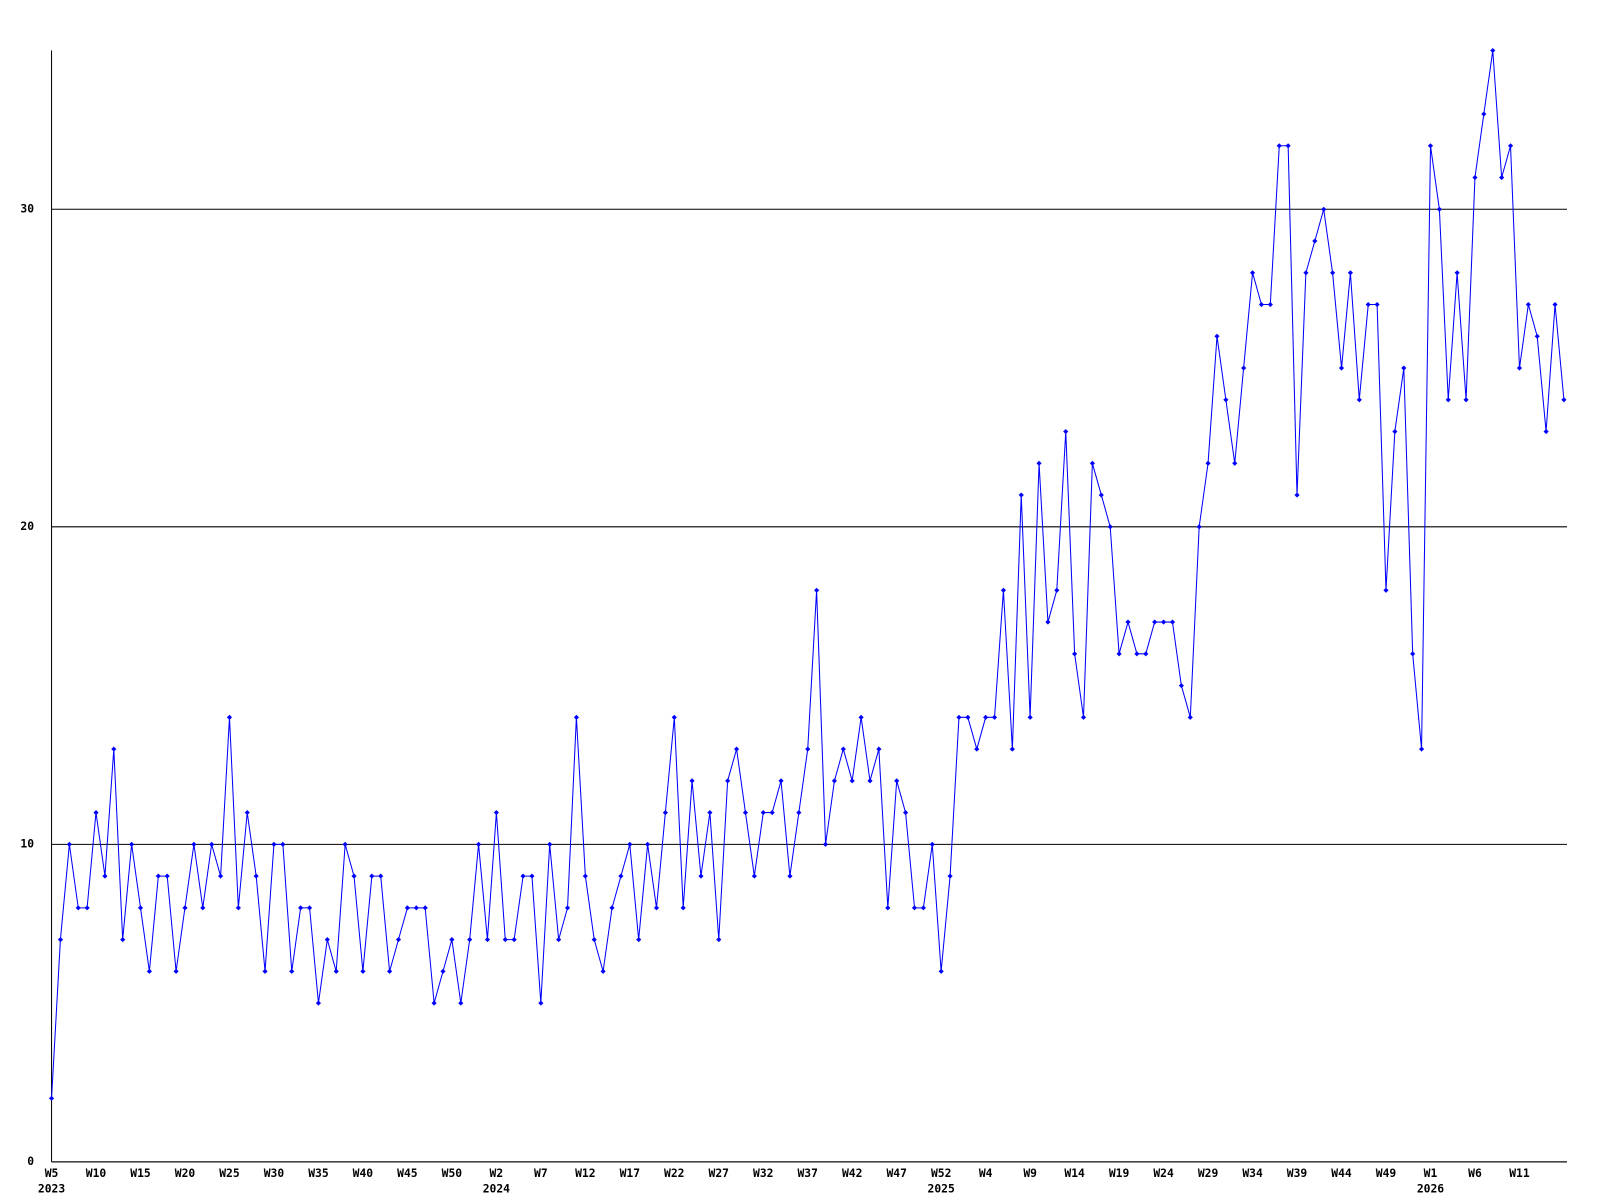 The width and height of the screenshot is (1600, 1200). I want to click on x-tick-label: W47, so click(896, 1173).